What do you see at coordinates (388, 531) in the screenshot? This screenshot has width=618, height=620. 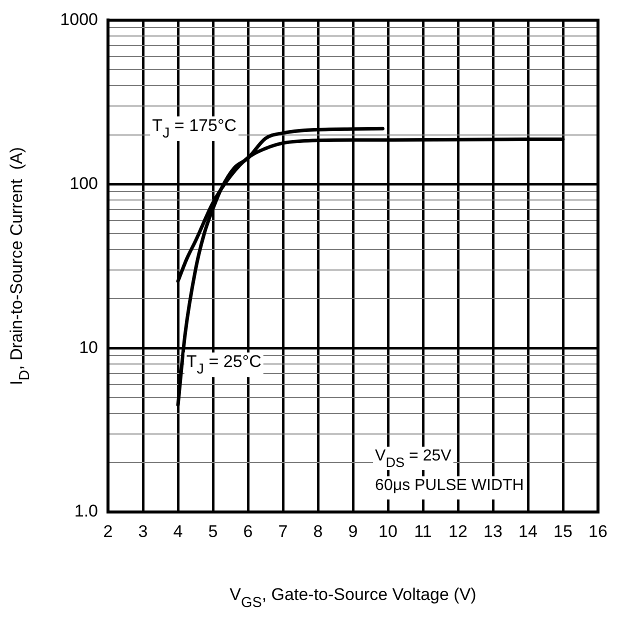 I see `x-tick-label: 10` at bounding box center [388, 531].